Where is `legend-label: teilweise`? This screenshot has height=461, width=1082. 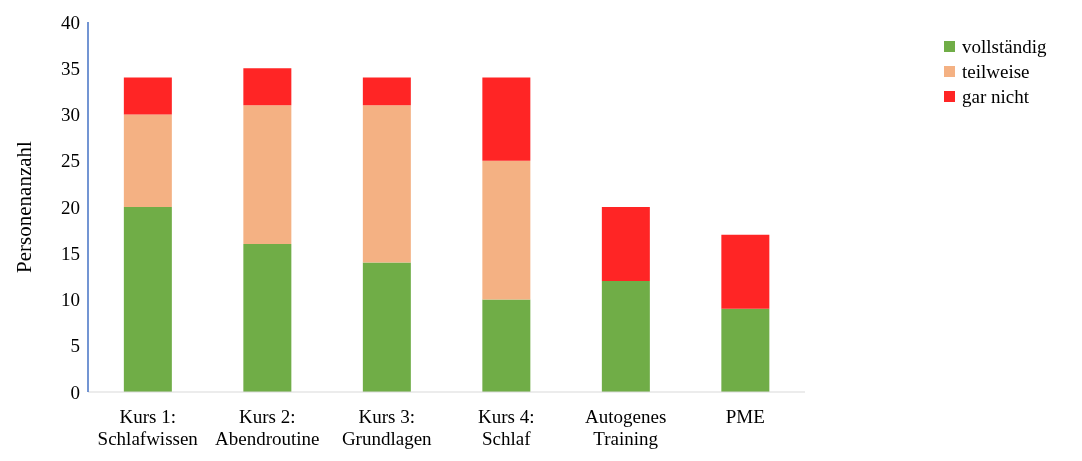
legend-label: teilweise is located at coordinates (996, 72).